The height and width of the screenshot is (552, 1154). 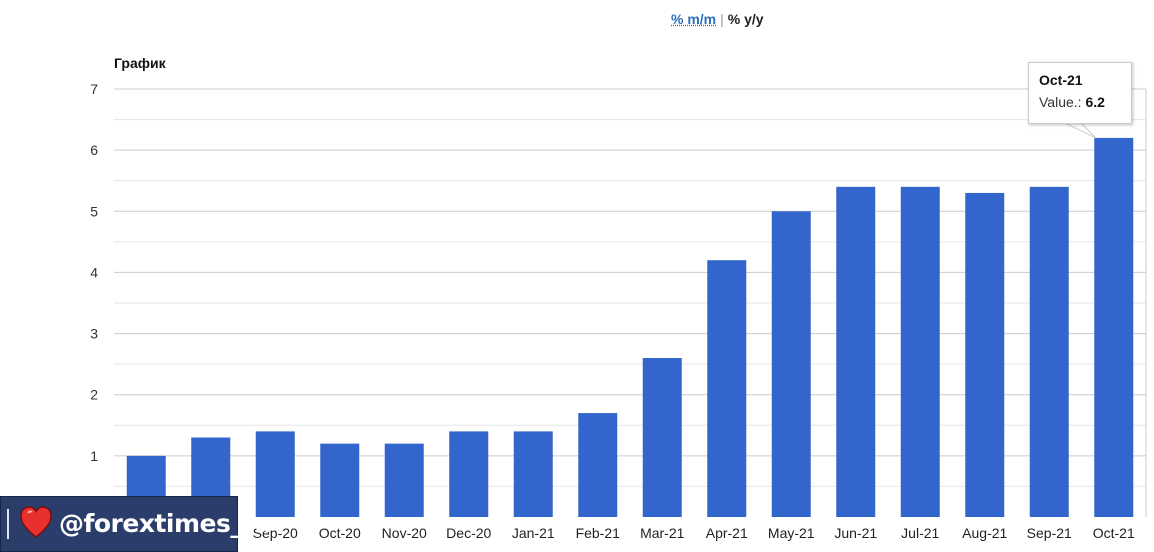 What do you see at coordinates (533, 533) in the screenshot?
I see `x-tick-label: Jan-21` at bounding box center [533, 533].